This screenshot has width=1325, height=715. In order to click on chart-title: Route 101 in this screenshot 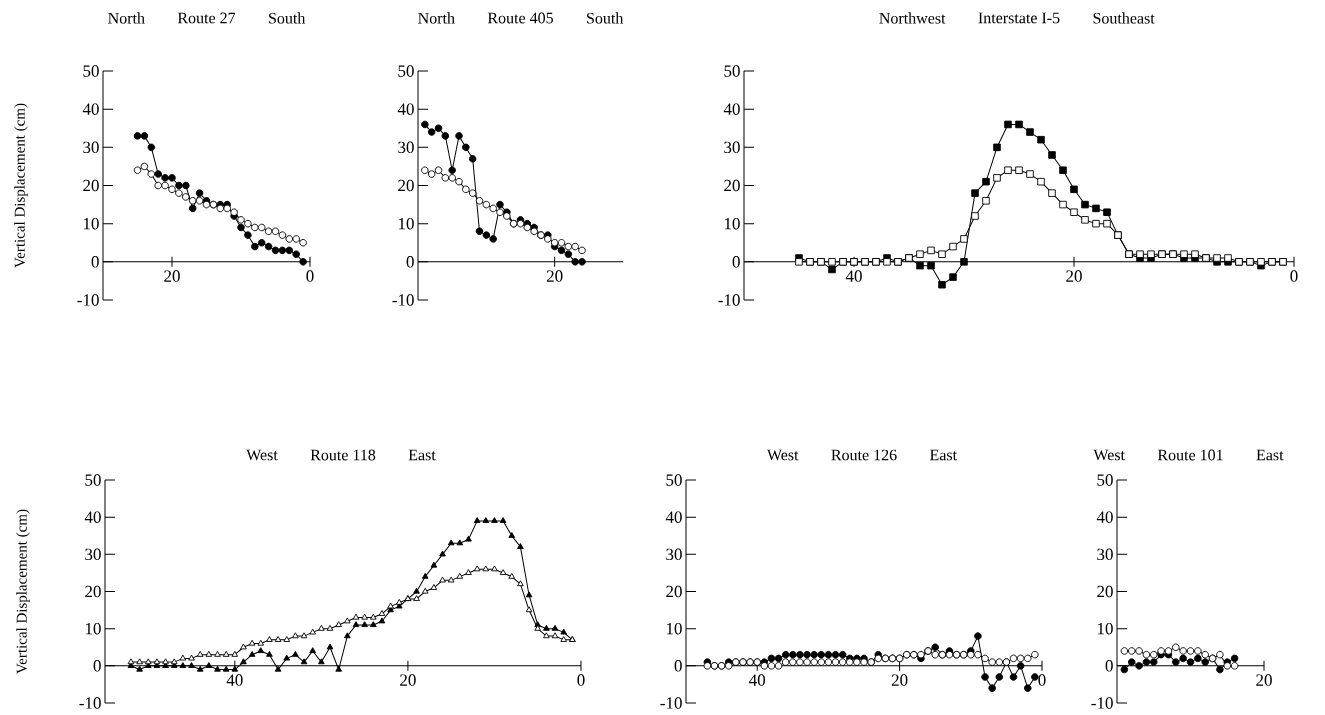, I will do `click(1190, 455)`.